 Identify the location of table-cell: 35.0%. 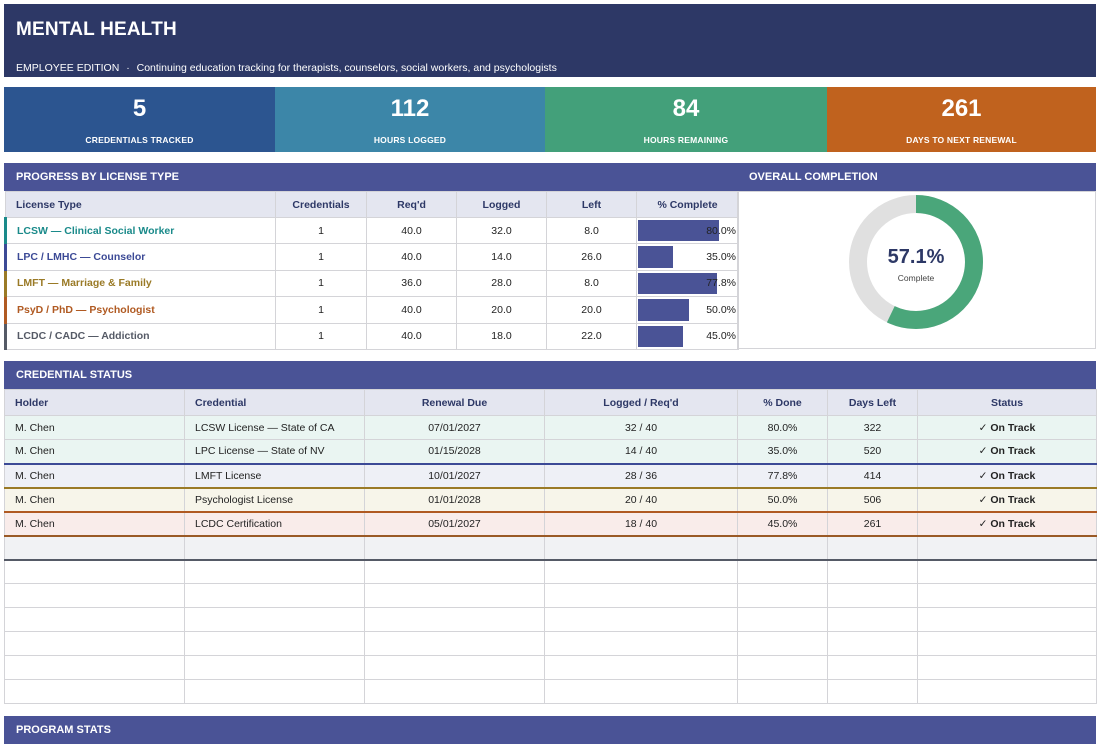
(782, 452).